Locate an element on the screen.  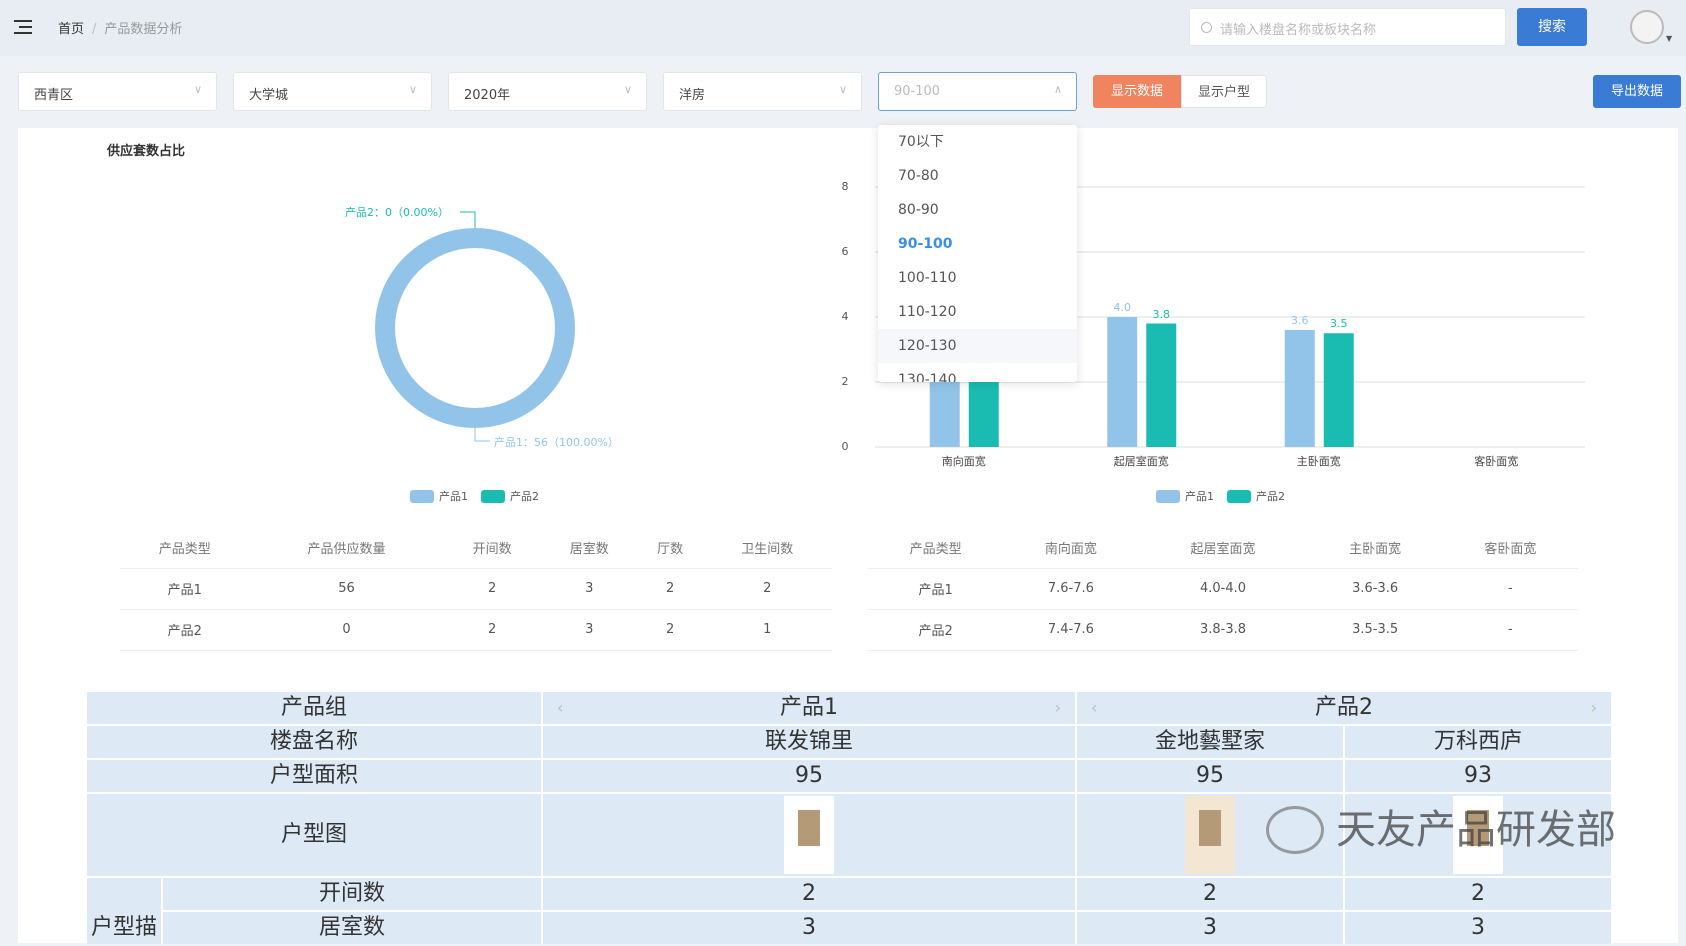
wechat-icon is located at coordinates (1295, 830).